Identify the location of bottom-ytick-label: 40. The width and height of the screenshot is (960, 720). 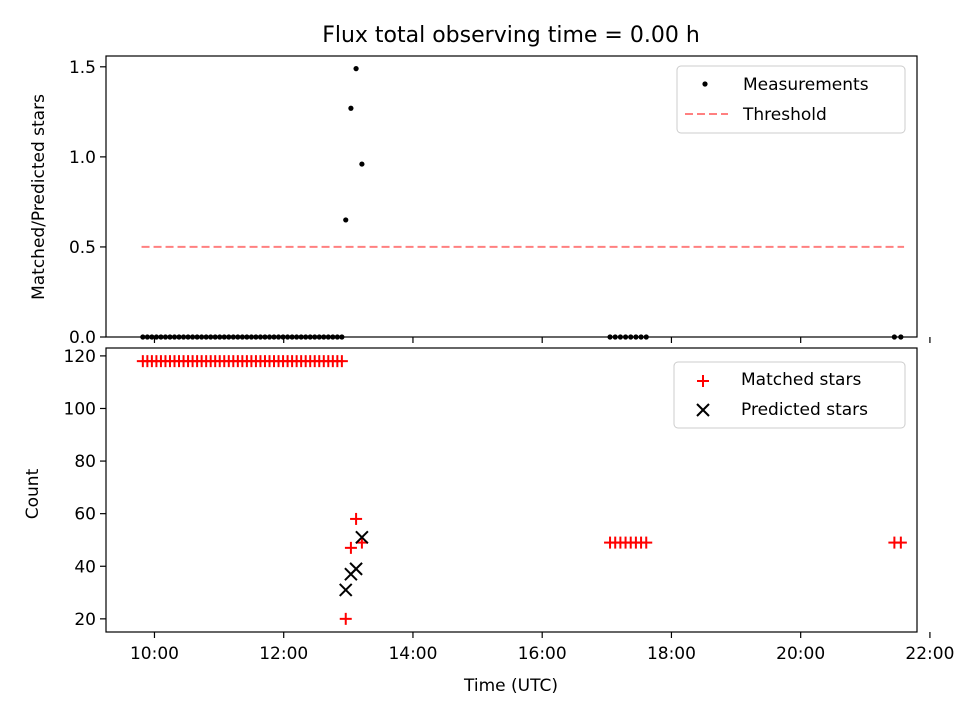
(85, 567).